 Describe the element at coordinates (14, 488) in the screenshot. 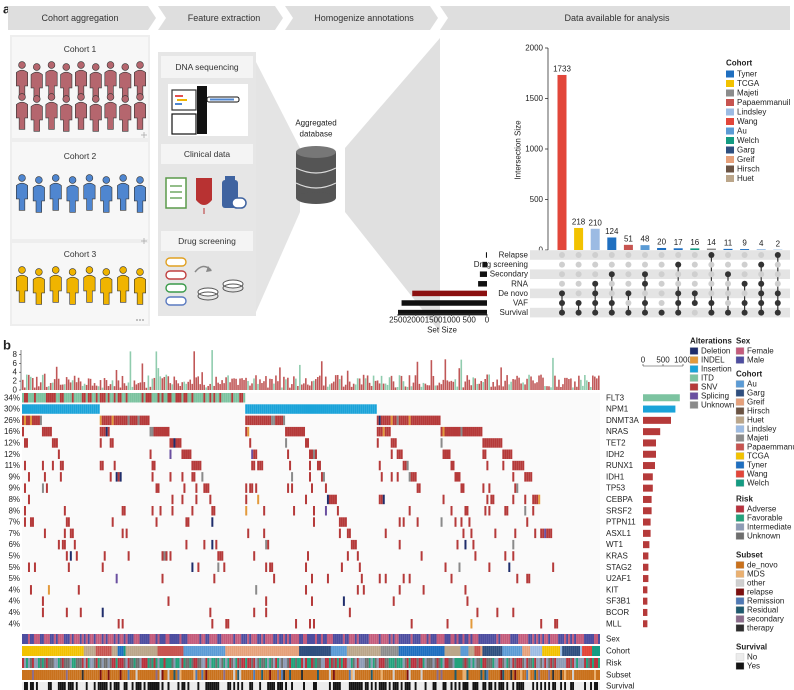

I see `frequency-label: 9%` at that location.